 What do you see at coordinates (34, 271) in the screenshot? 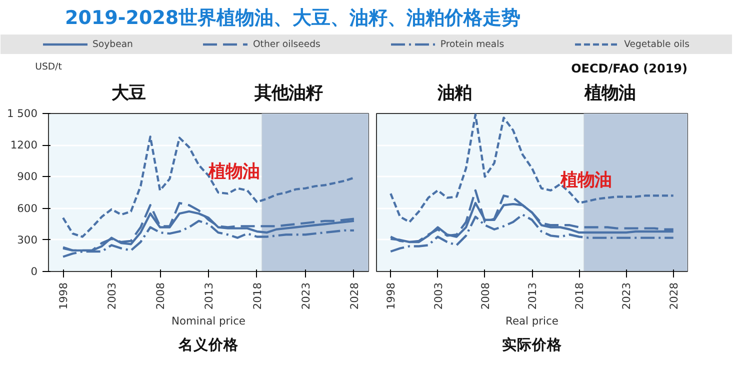
I see `y-tick-label: 0` at bounding box center [34, 271].